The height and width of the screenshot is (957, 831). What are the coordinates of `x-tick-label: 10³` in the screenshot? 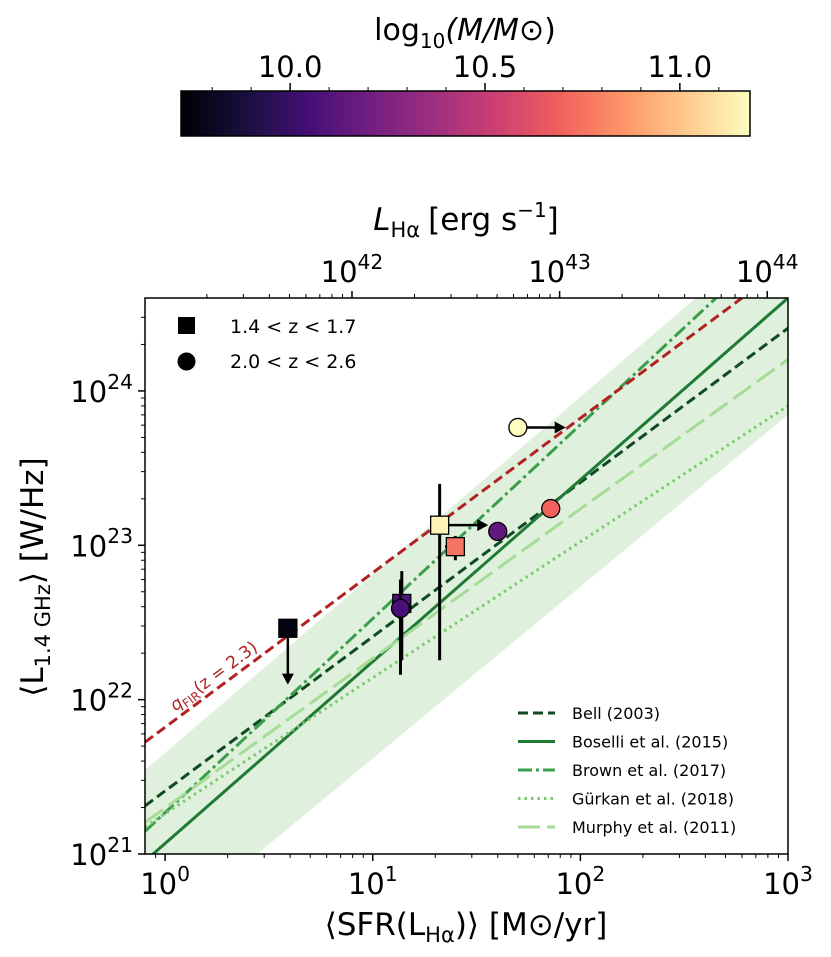 It's located at (788, 881).